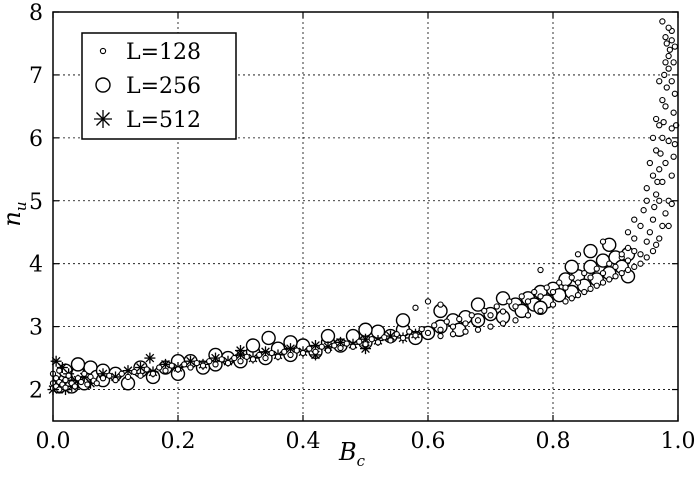  What do you see at coordinates (36, 202) in the screenshot?
I see `y-tick-label: 5` at bounding box center [36, 202].